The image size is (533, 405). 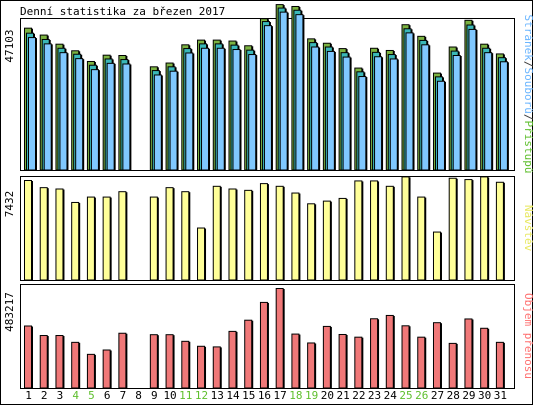 I want to click on legend: Objem přenosu, so click(x=527, y=336).